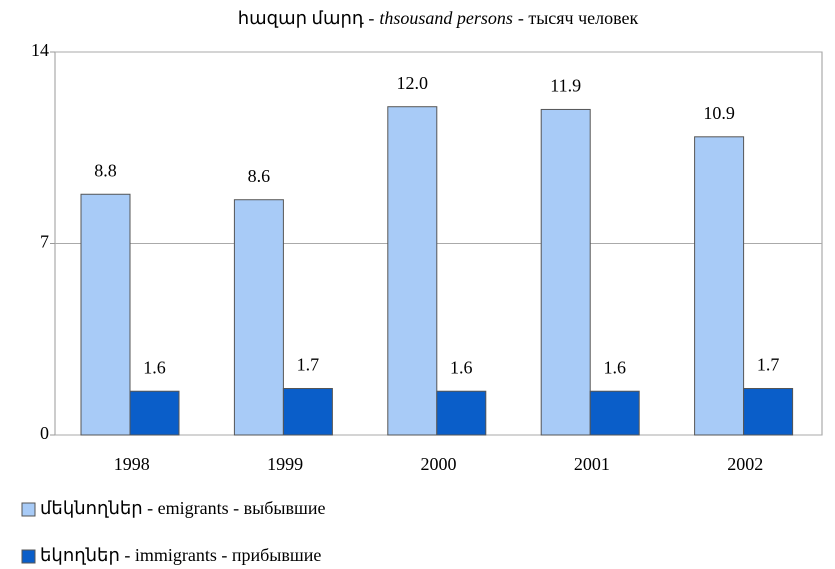 This screenshot has width=835, height=569. Describe the element at coordinates (565, 86) in the screenshot. I see `value-label: 11.9` at that location.